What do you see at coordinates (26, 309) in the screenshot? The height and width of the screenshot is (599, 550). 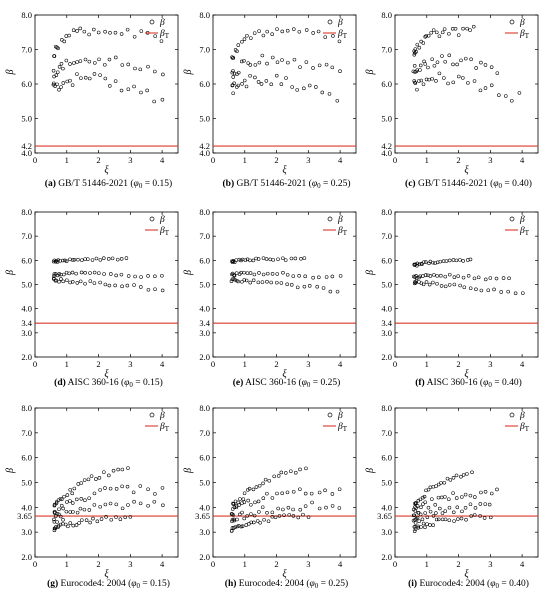 I see `y-tick-label: 4.0` at bounding box center [26, 309].